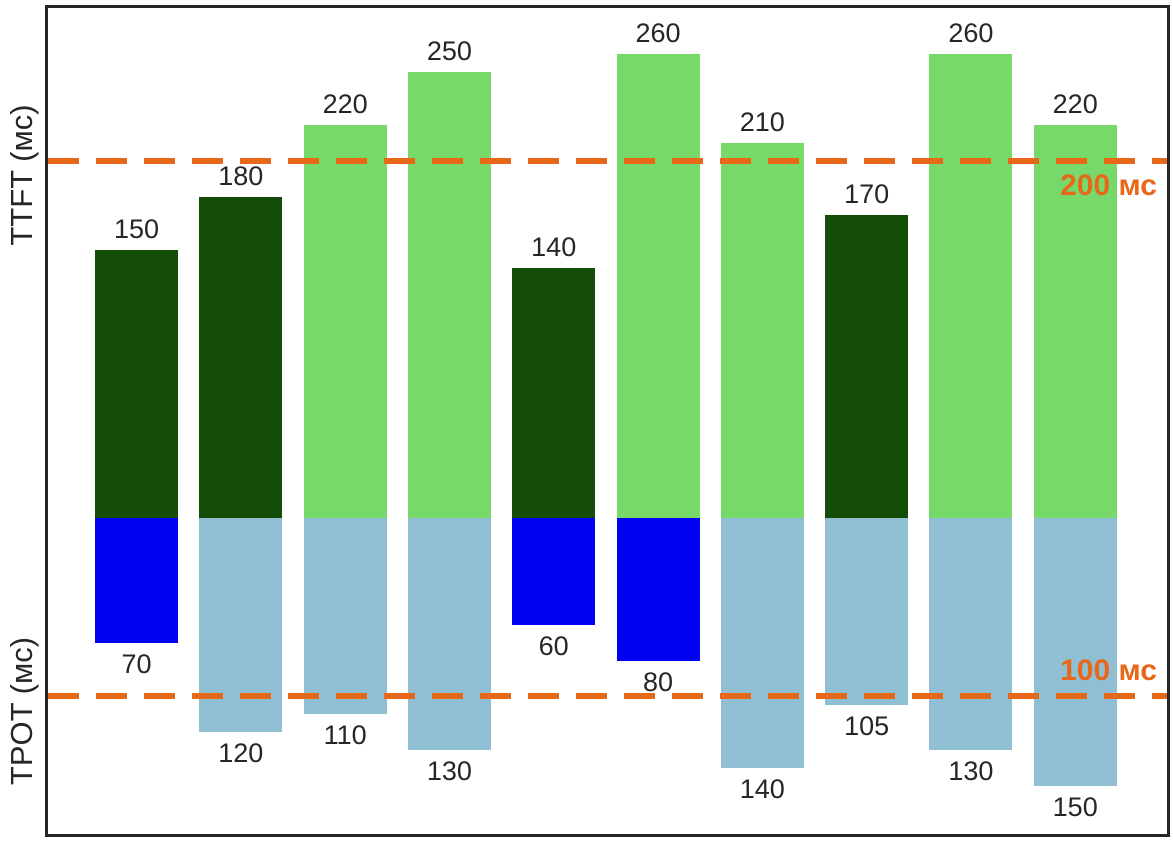 The image size is (1173, 842). Describe the element at coordinates (1108, 670) in the screenshot. I see `threshold-label-100ms: 100 мс` at that location.